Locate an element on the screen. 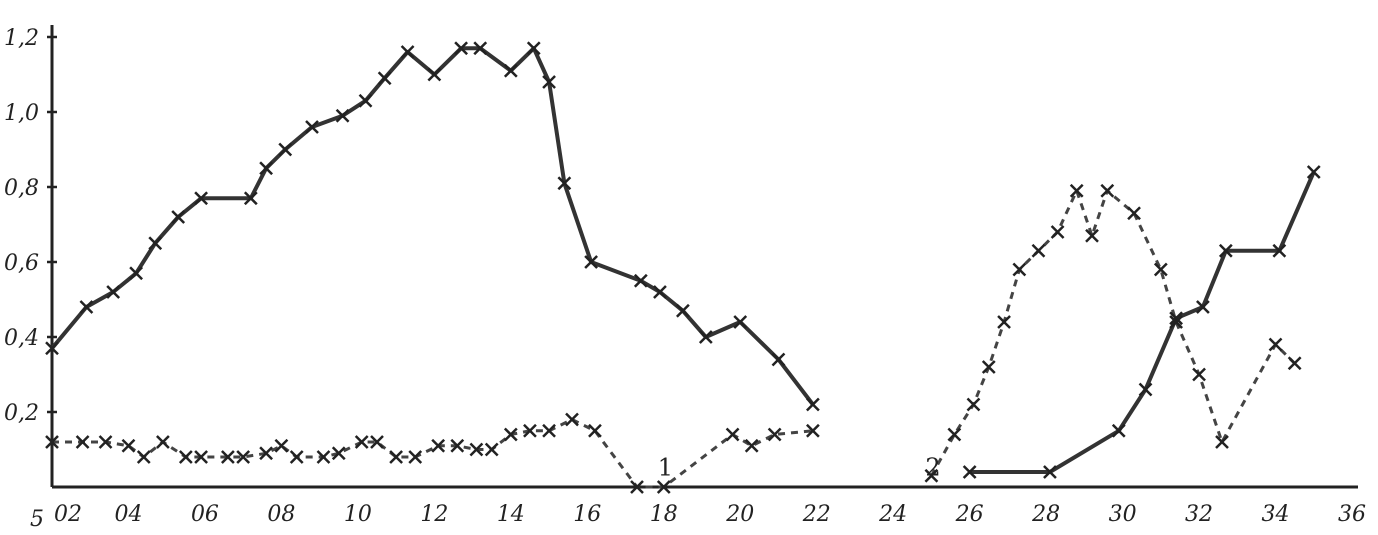  series-number-label: 1 is located at coordinates (665, 468).